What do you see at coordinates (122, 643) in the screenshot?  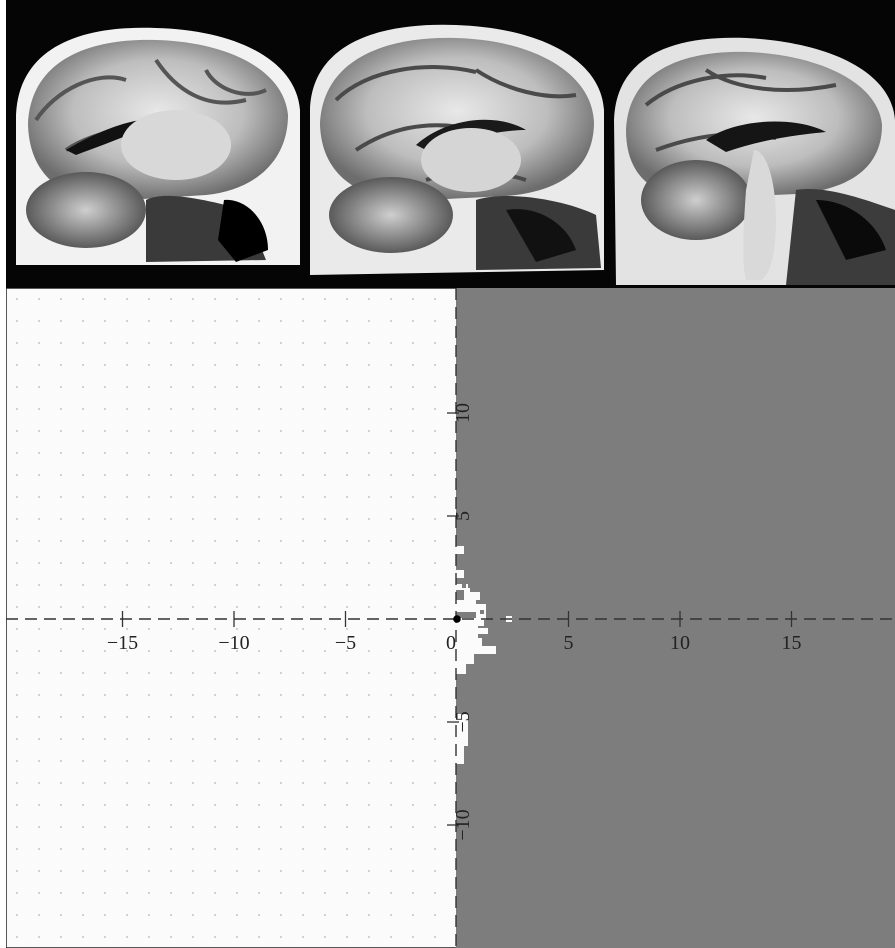 I see `x-tick-label: −15` at bounding box center [122, 643].